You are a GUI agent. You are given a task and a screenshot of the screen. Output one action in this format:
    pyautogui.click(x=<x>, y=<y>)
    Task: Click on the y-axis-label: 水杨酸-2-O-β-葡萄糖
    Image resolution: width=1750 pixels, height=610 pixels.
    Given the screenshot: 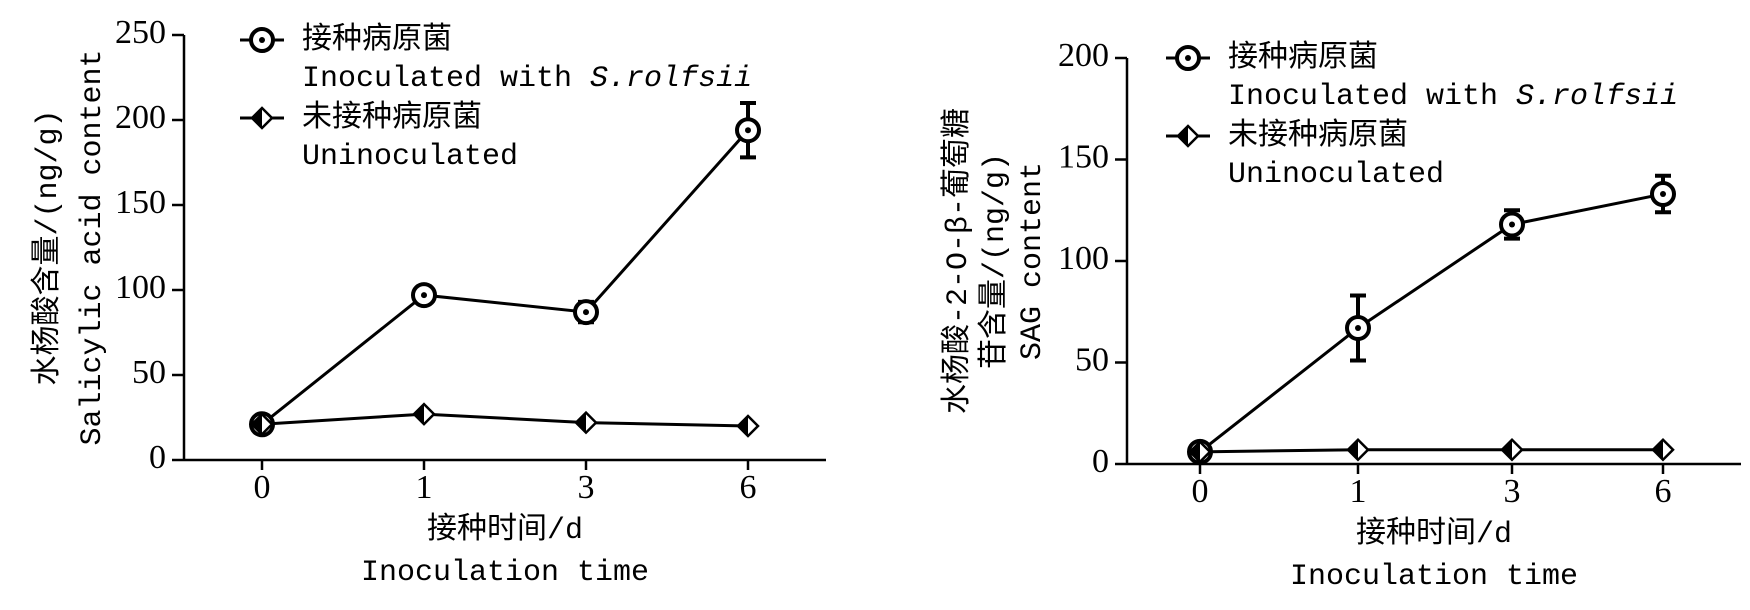 What is the action you would take?
    pyautogui.click(x=958, y=261)
    